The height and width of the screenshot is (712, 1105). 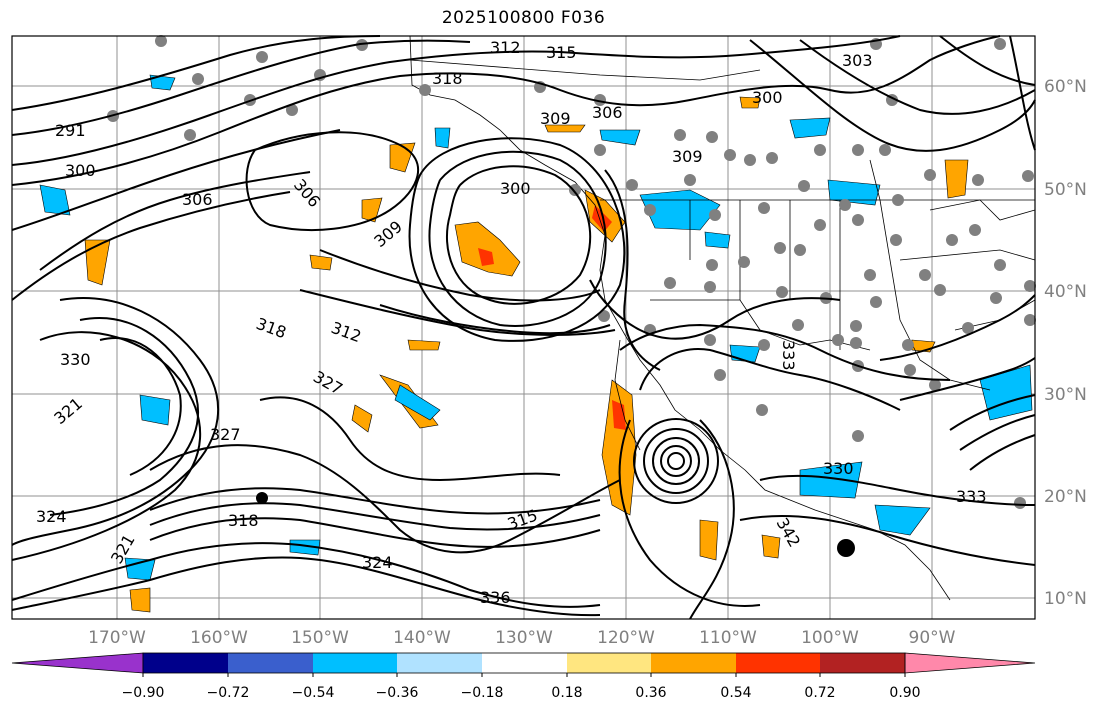 What do you see at coordinates (650, 693) in the screenshot?
I see `colorbar-tick-label: 0.36` at bounding box center [650, 693].